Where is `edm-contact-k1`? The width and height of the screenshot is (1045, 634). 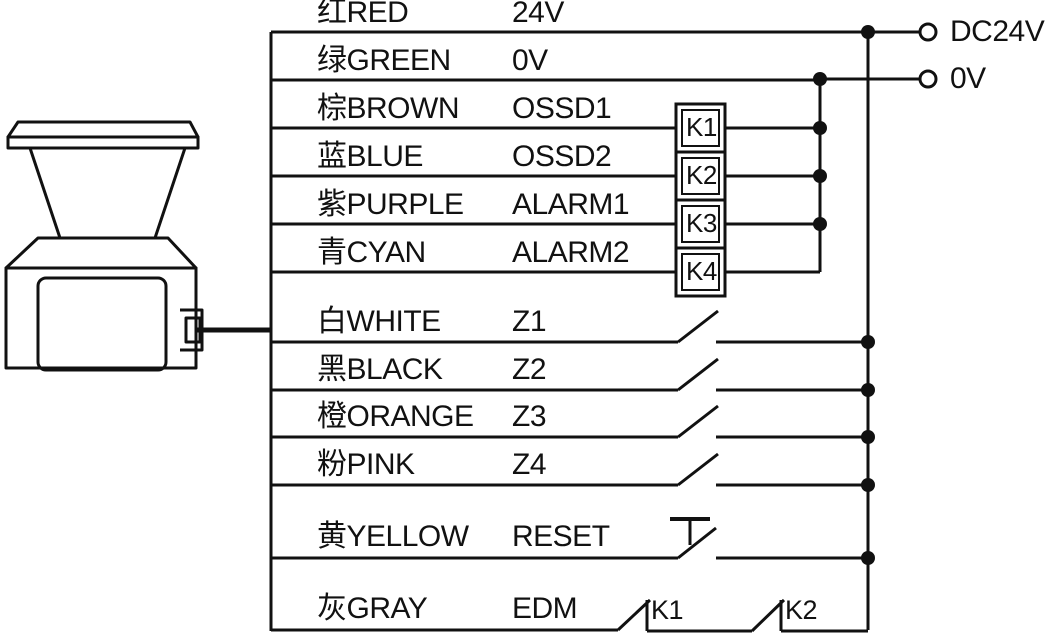
edm-contact-k1 is located at coordinates (634, 615).